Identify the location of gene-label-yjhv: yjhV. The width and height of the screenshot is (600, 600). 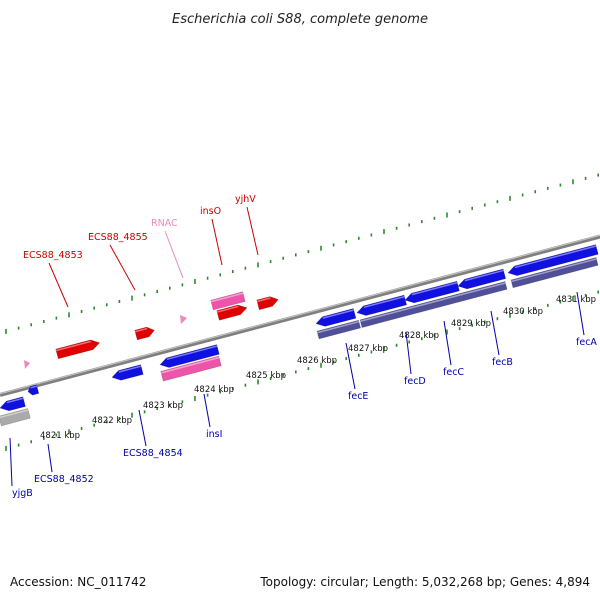
(245, 199).